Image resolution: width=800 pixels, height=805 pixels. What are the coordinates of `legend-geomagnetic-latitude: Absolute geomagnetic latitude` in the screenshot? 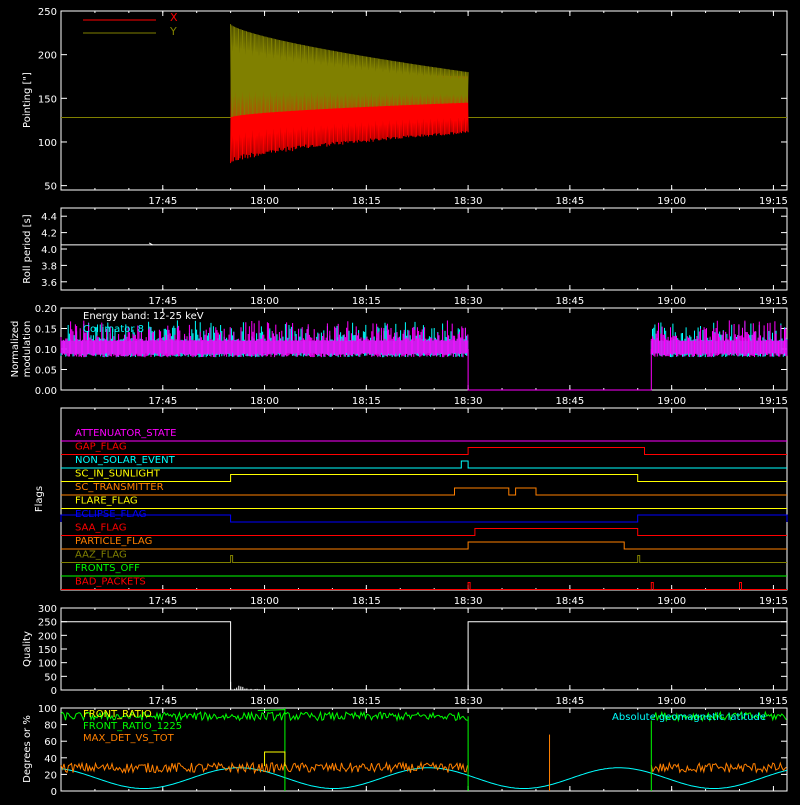 It's located at (689, 717).